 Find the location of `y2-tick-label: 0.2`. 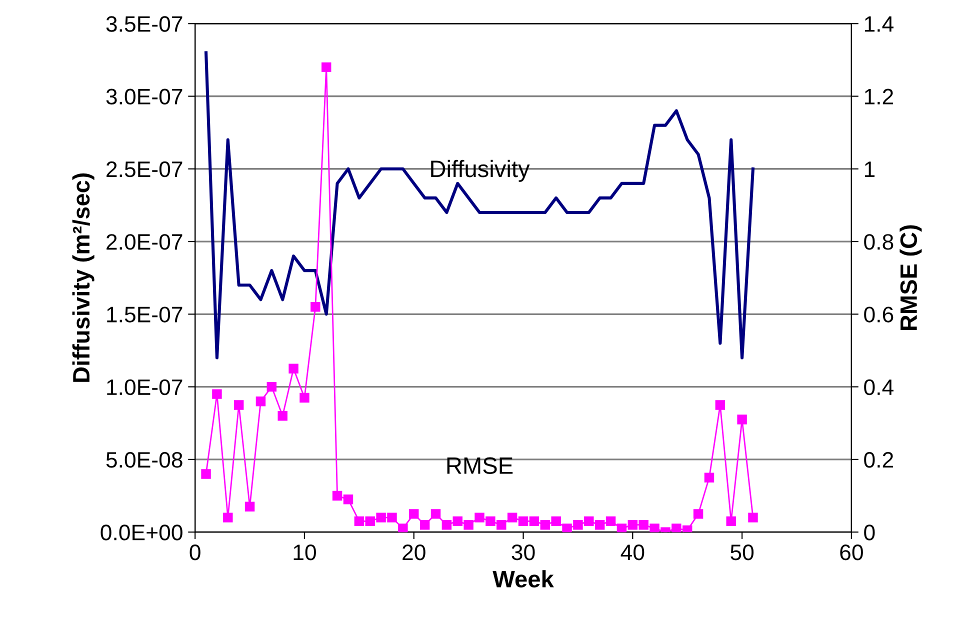

y2-tick-label: 0.2 is located at coordinates (879, 460).